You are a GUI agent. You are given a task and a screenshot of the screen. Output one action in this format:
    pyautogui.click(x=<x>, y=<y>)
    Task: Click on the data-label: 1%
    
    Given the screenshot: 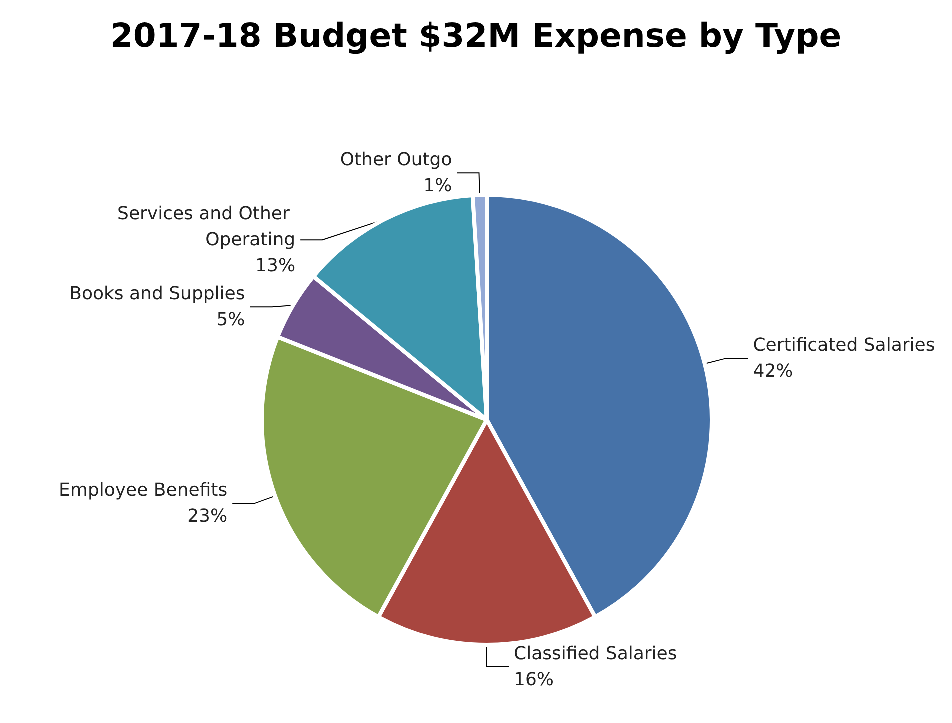 What is the action you would take?
    pyautogui.click(x=438, y=186)
    